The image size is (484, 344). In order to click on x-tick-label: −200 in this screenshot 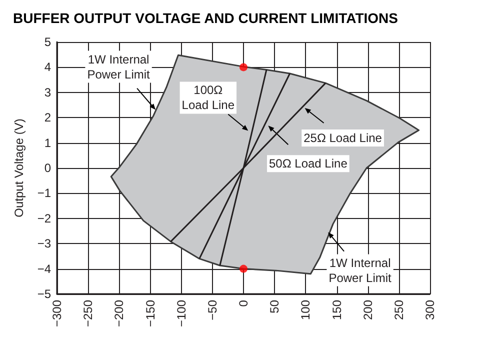, I will do `click(119, 314)`.